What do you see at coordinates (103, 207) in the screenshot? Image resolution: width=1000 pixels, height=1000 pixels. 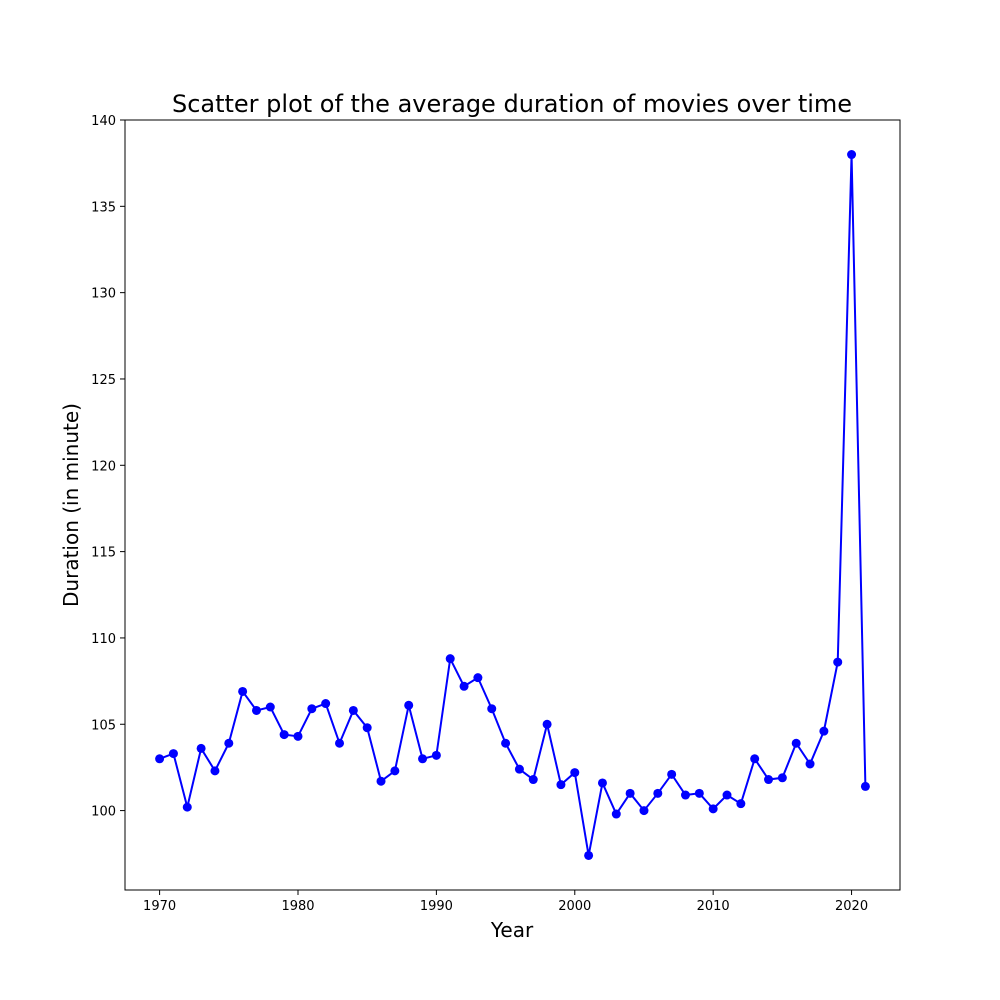 I see `y-tick-label: 135` at bounding box center [103, 207].